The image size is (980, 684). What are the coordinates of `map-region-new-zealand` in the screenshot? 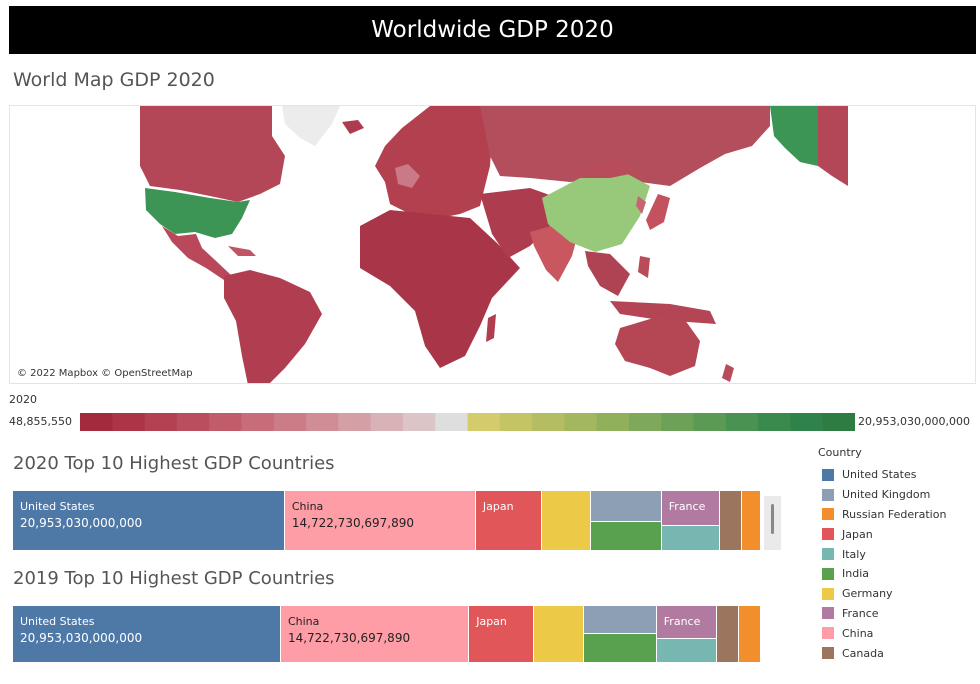 It's located at (728, 373).